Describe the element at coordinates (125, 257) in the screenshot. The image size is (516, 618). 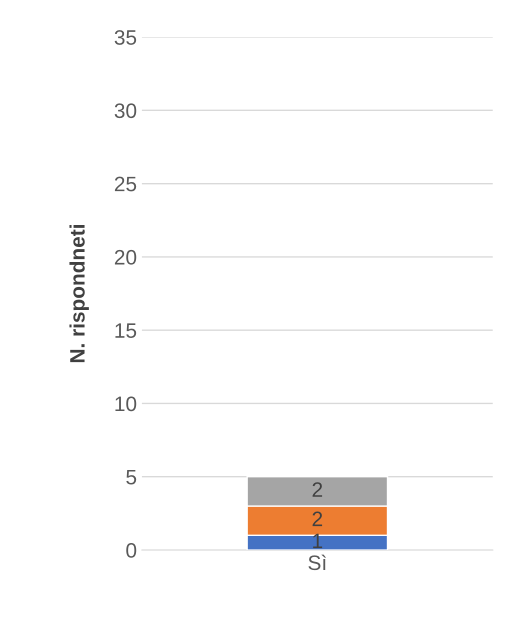
I see `y-tick-label: 20` at that location.